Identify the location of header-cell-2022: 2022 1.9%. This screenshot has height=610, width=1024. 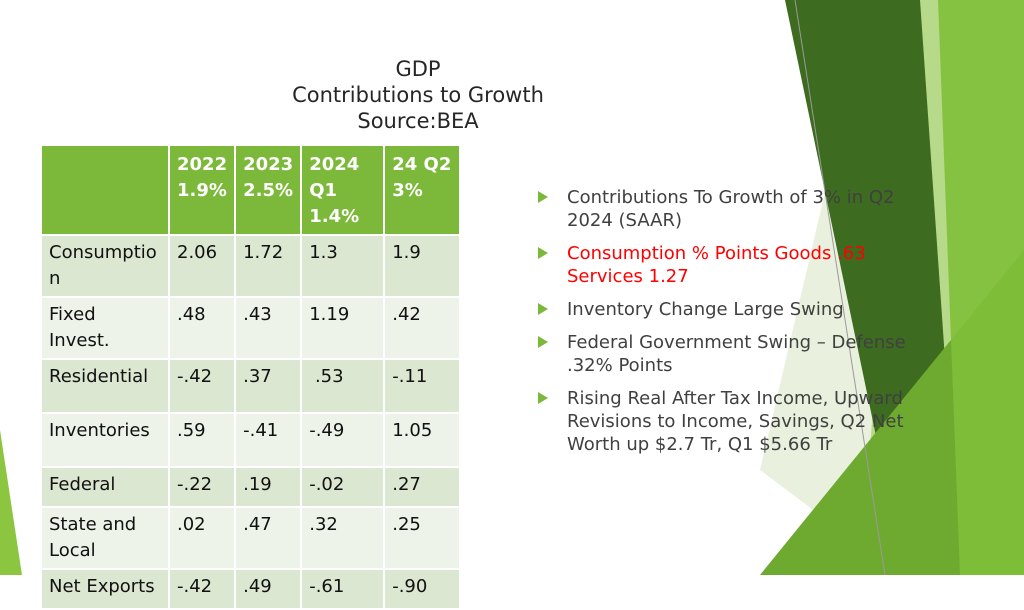
(203, 191).